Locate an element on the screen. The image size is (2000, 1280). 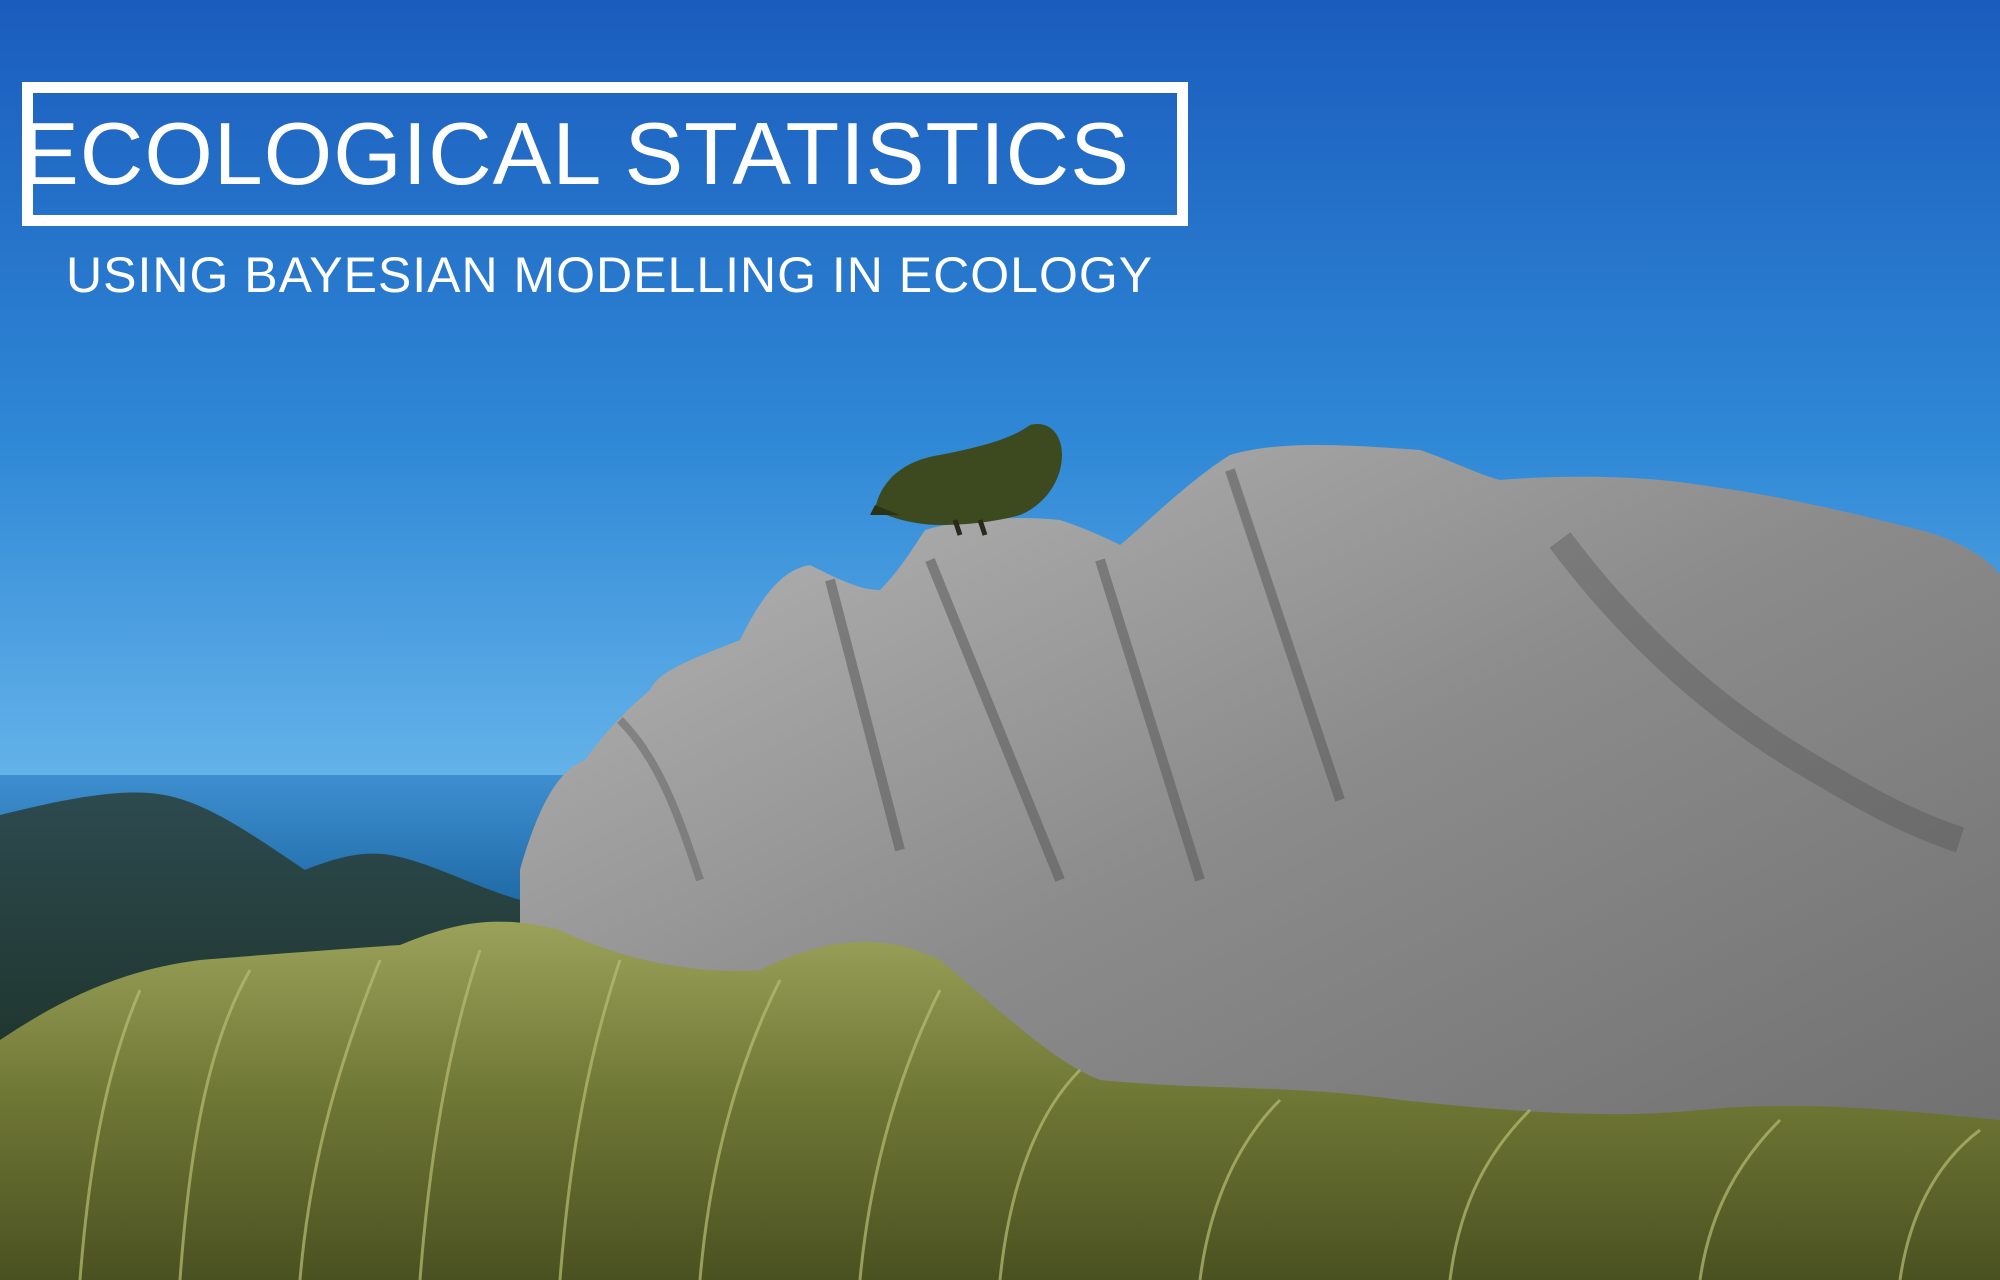
page-subtitle: USING BAYESIAN MODELLING IN ECOLOGY is located at coordinates (610, 275).